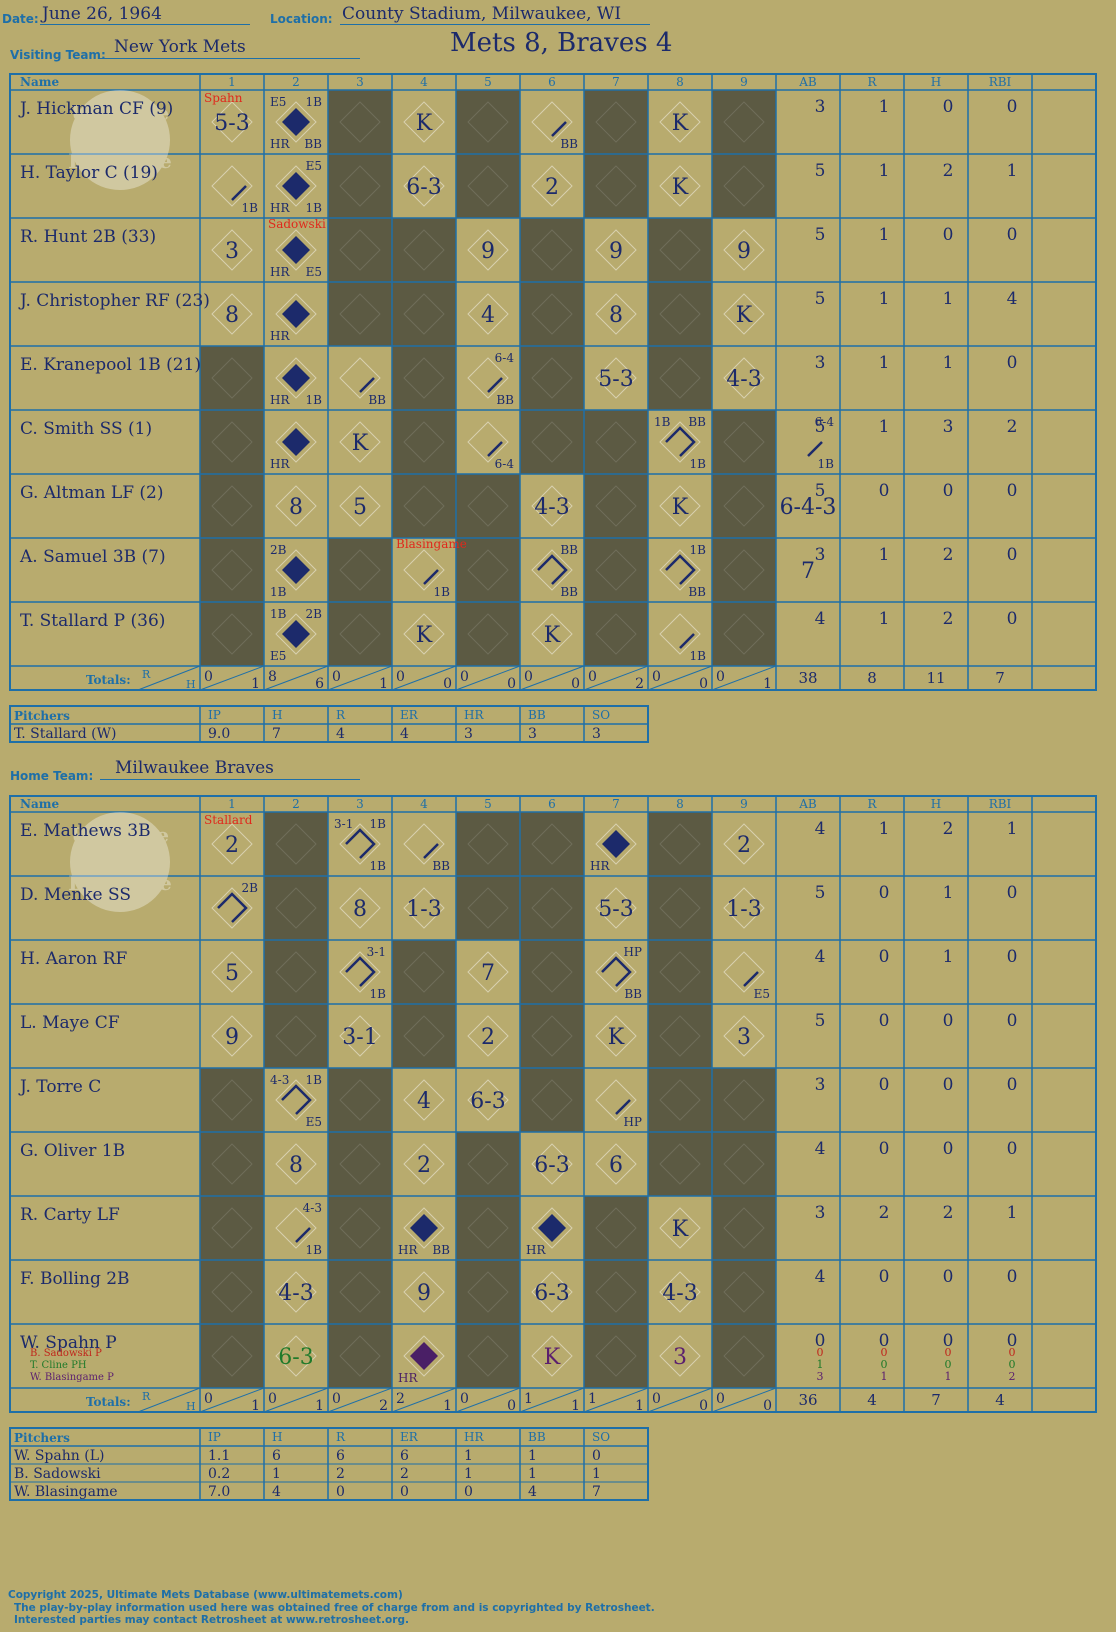 The height and width of the screenshot is (1632, 1116). Describe the element at coordinates (20, 19) in the screenshot. I see `date-label: Date:` at that location.